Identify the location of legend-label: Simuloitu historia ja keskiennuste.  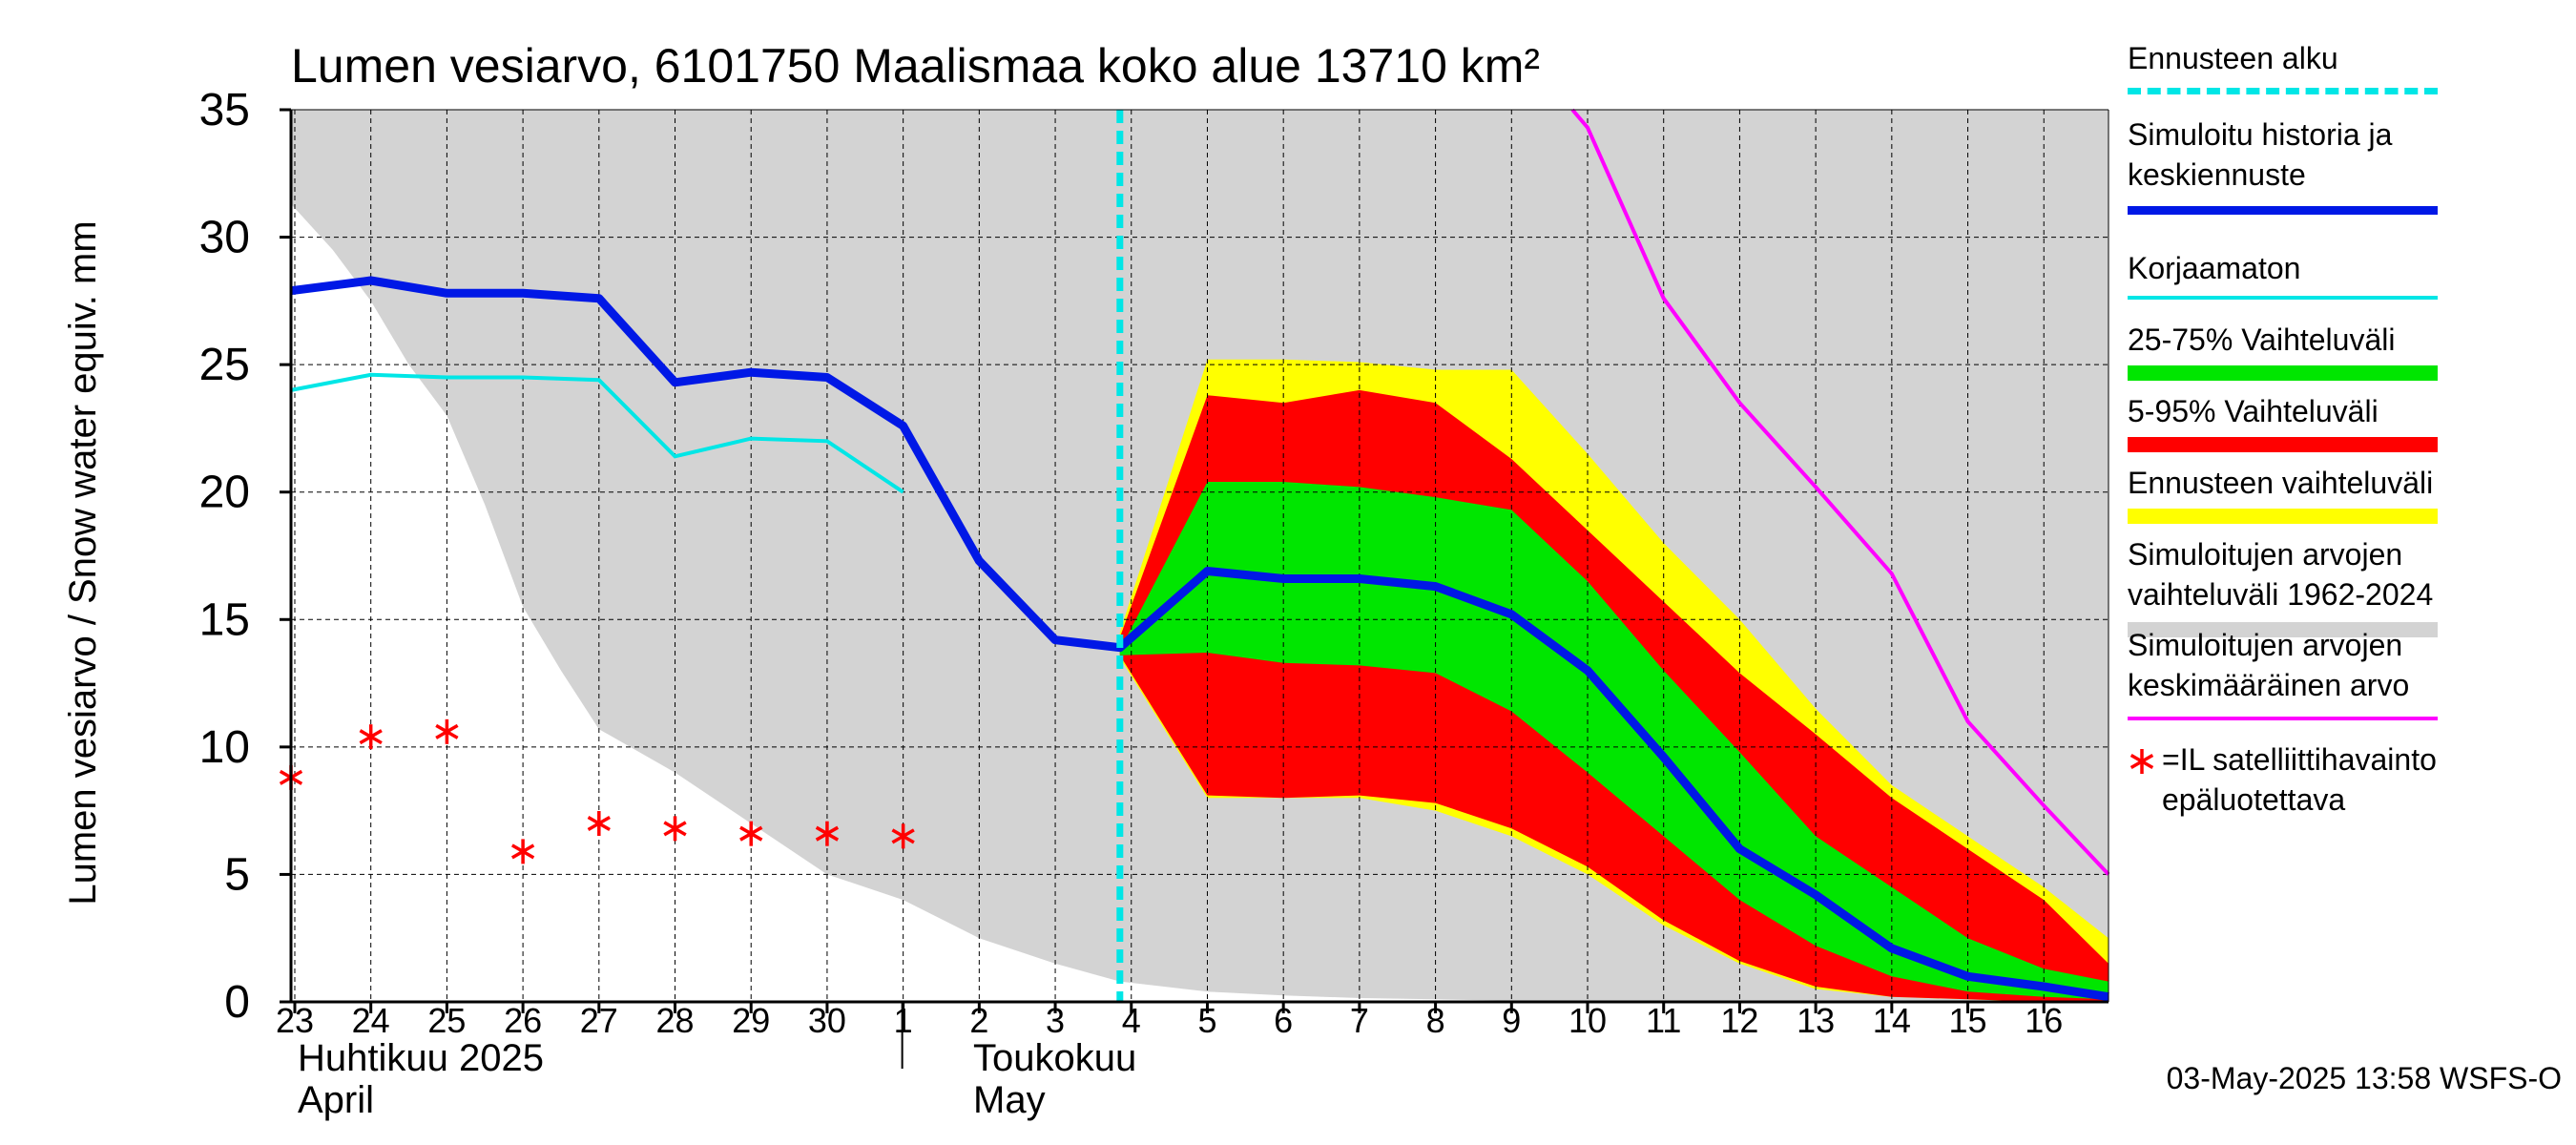
(2260, 154).